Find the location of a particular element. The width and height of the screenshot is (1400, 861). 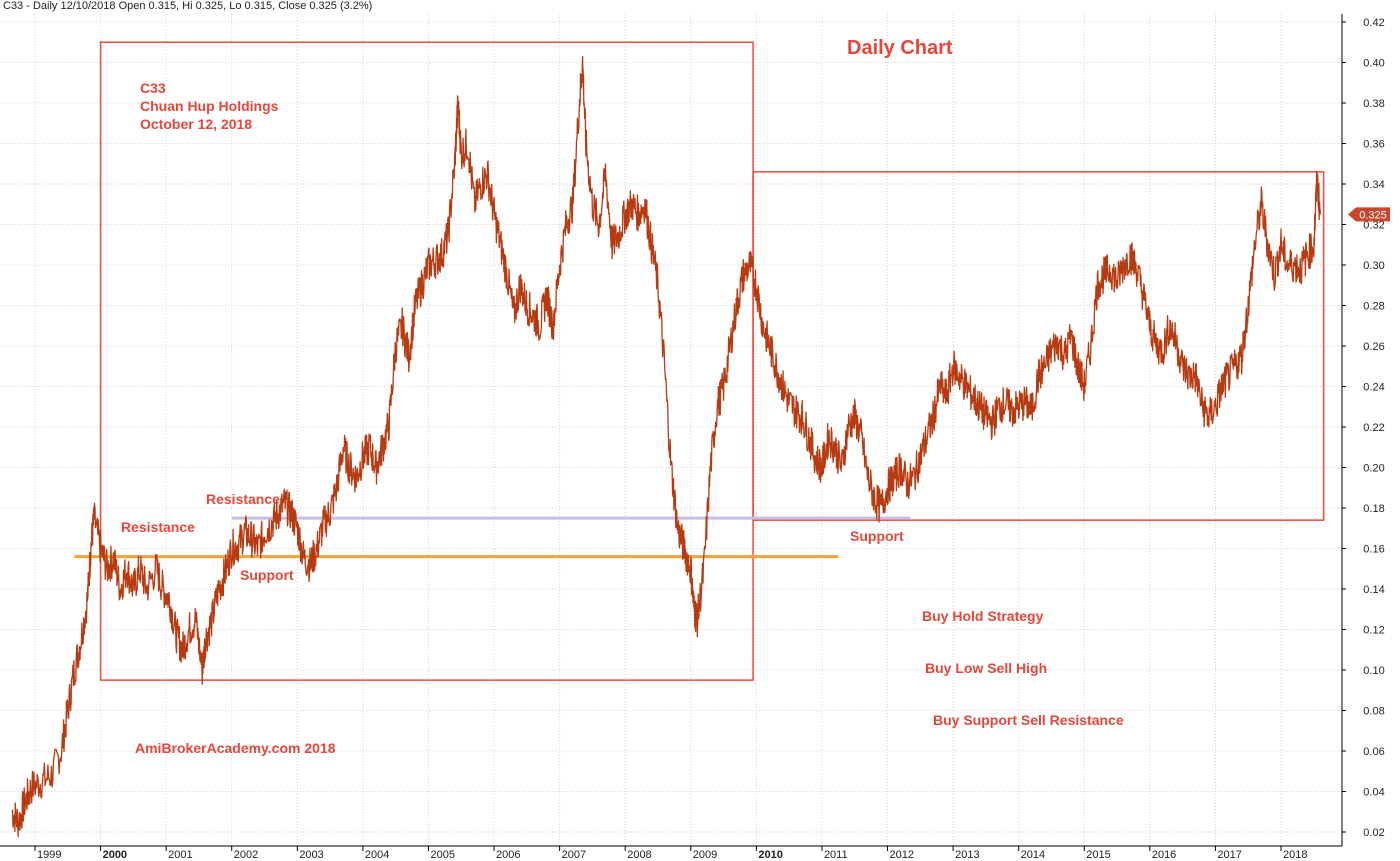

x-tick-label: 2014 is located at coordinates (1033, 855).